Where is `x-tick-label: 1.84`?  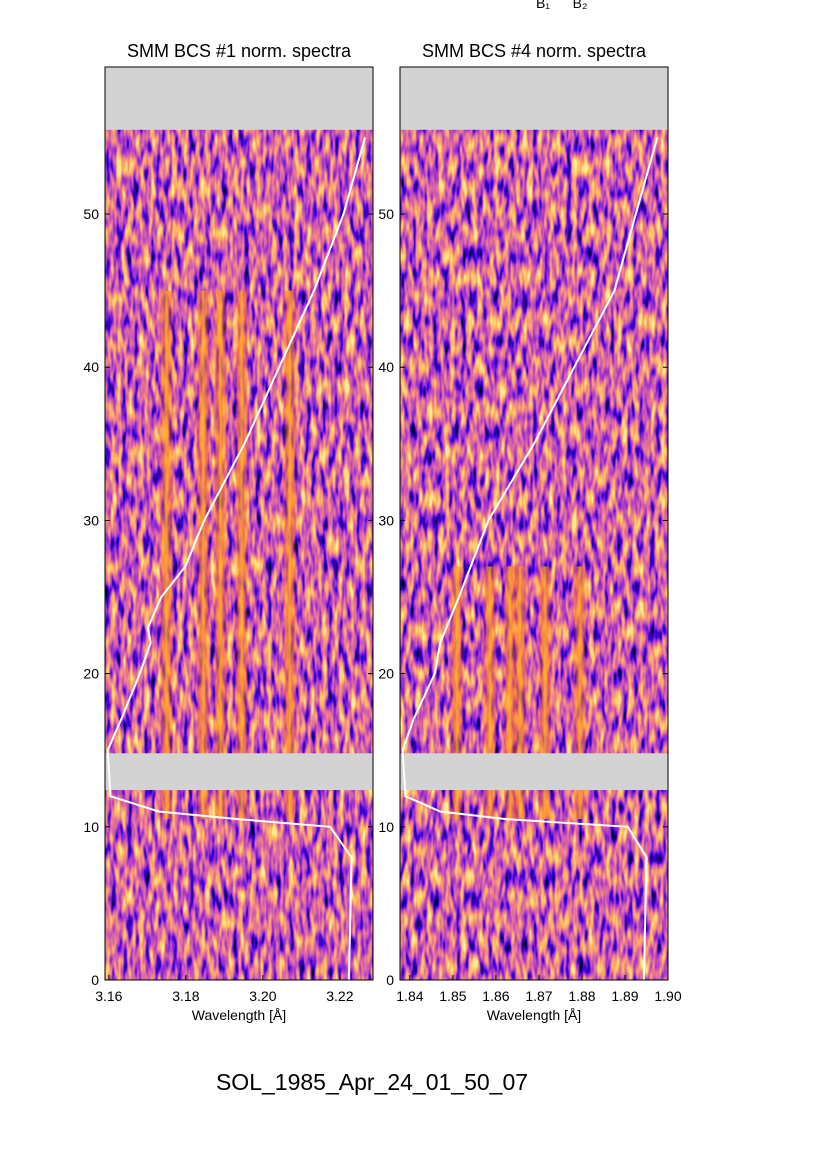
x-tick-label: 1.84 is located at coordinates (409, 996).